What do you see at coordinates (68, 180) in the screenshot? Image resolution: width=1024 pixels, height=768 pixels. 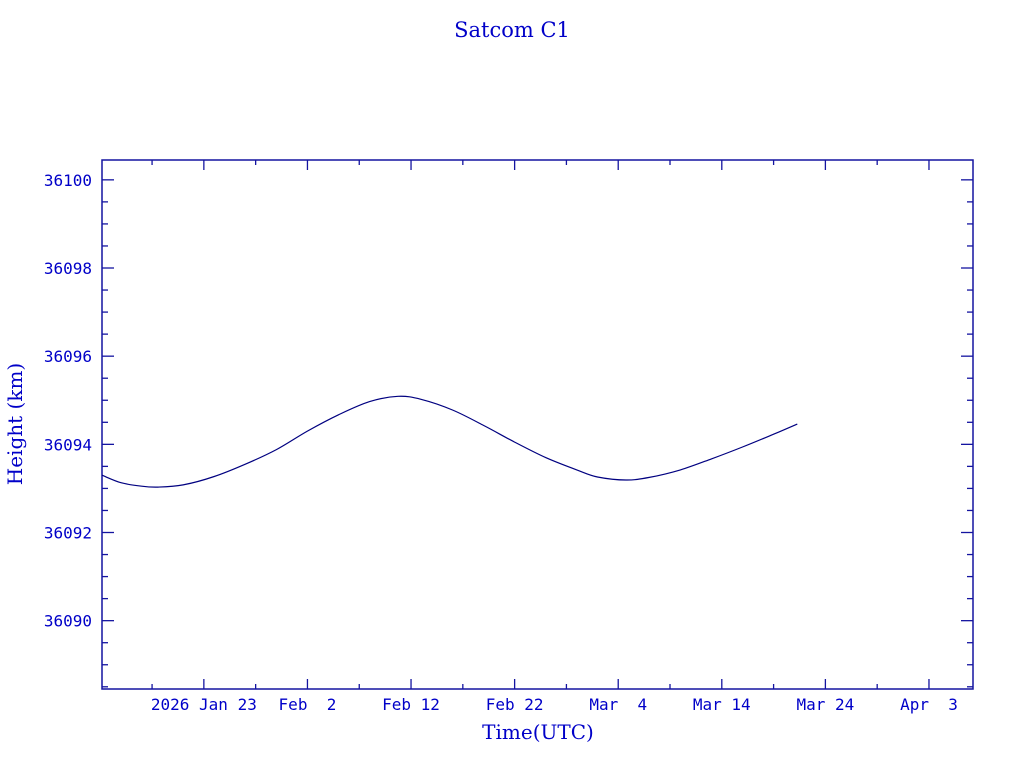 I see `y-tick-label: 36100` at bounding box center [68, 180].